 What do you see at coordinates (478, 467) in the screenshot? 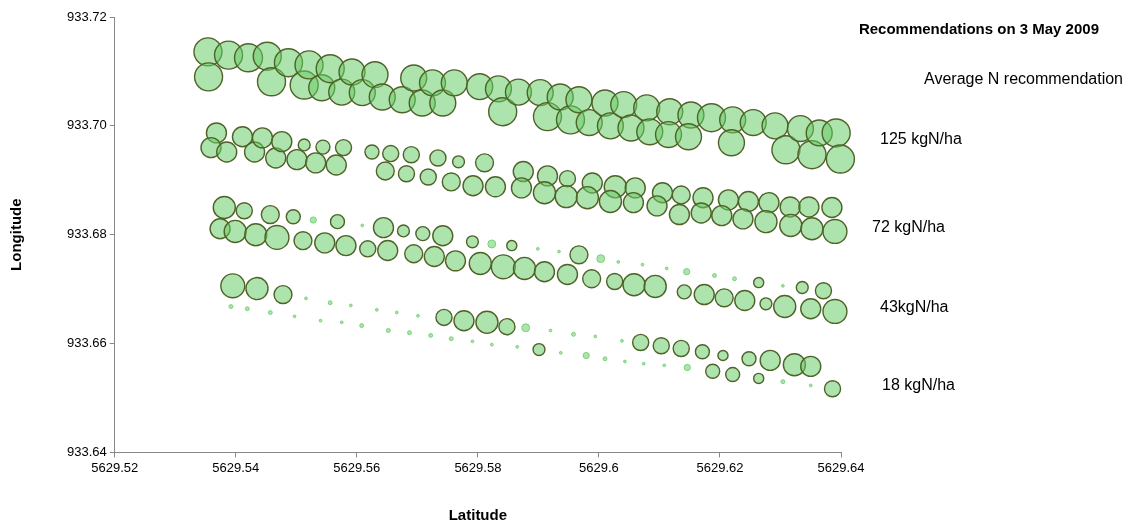
I see `x-tick-label: 5629.58` at bounding box center [478, 467].